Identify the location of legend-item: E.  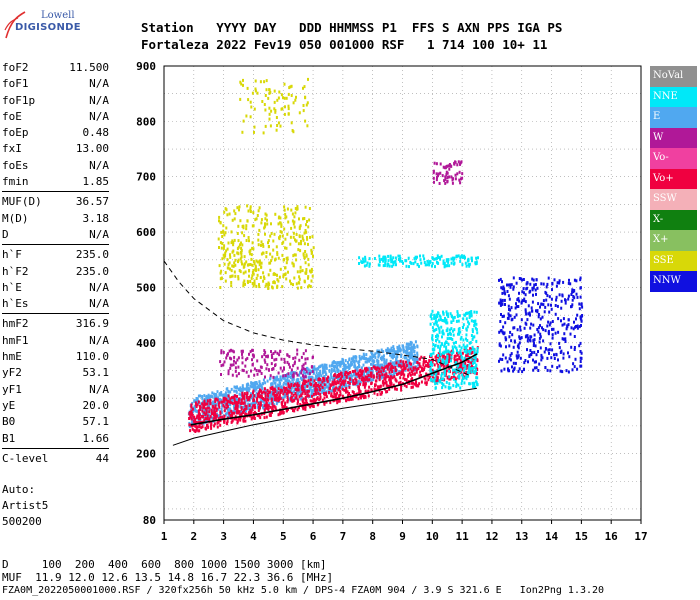
(673, 117).